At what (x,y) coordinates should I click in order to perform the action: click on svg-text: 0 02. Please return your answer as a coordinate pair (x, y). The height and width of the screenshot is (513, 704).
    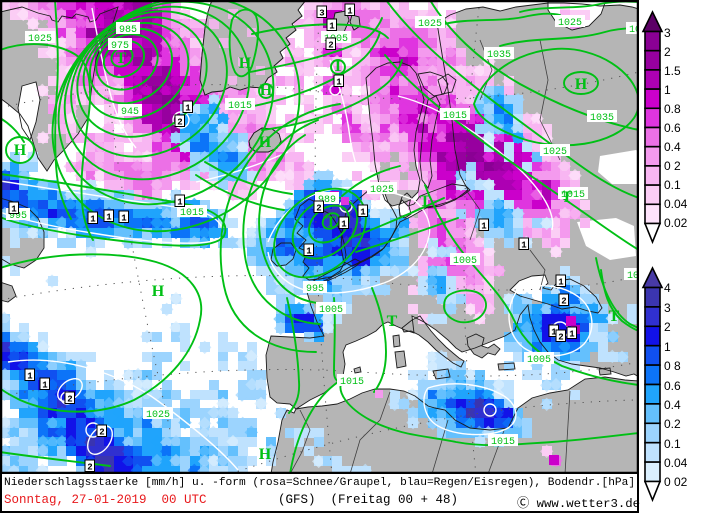
    Looking at the image, I should click on (676, 482).